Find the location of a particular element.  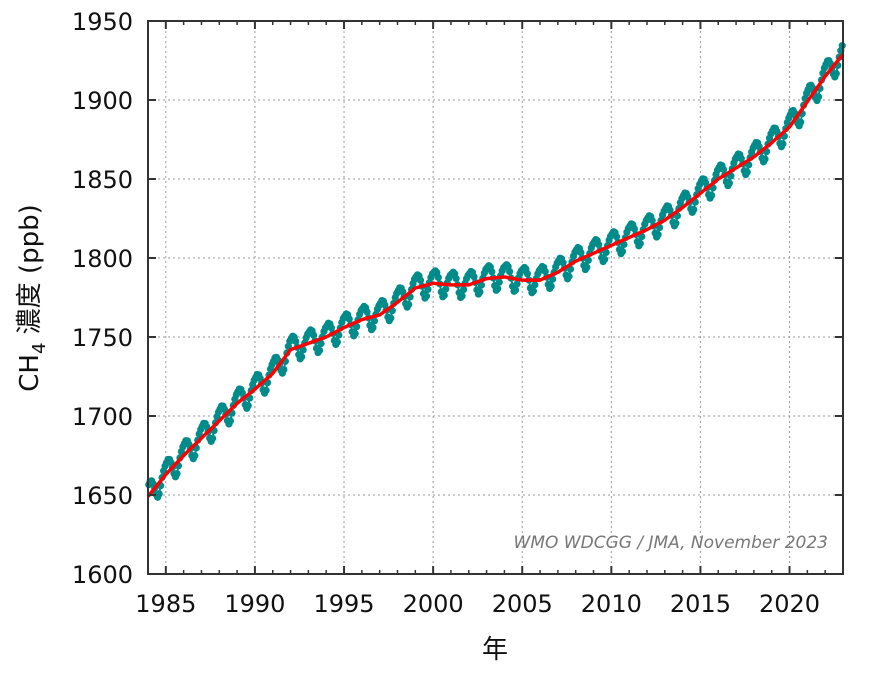

y-tick-label: 1600 is located at coordinates (102, 575).